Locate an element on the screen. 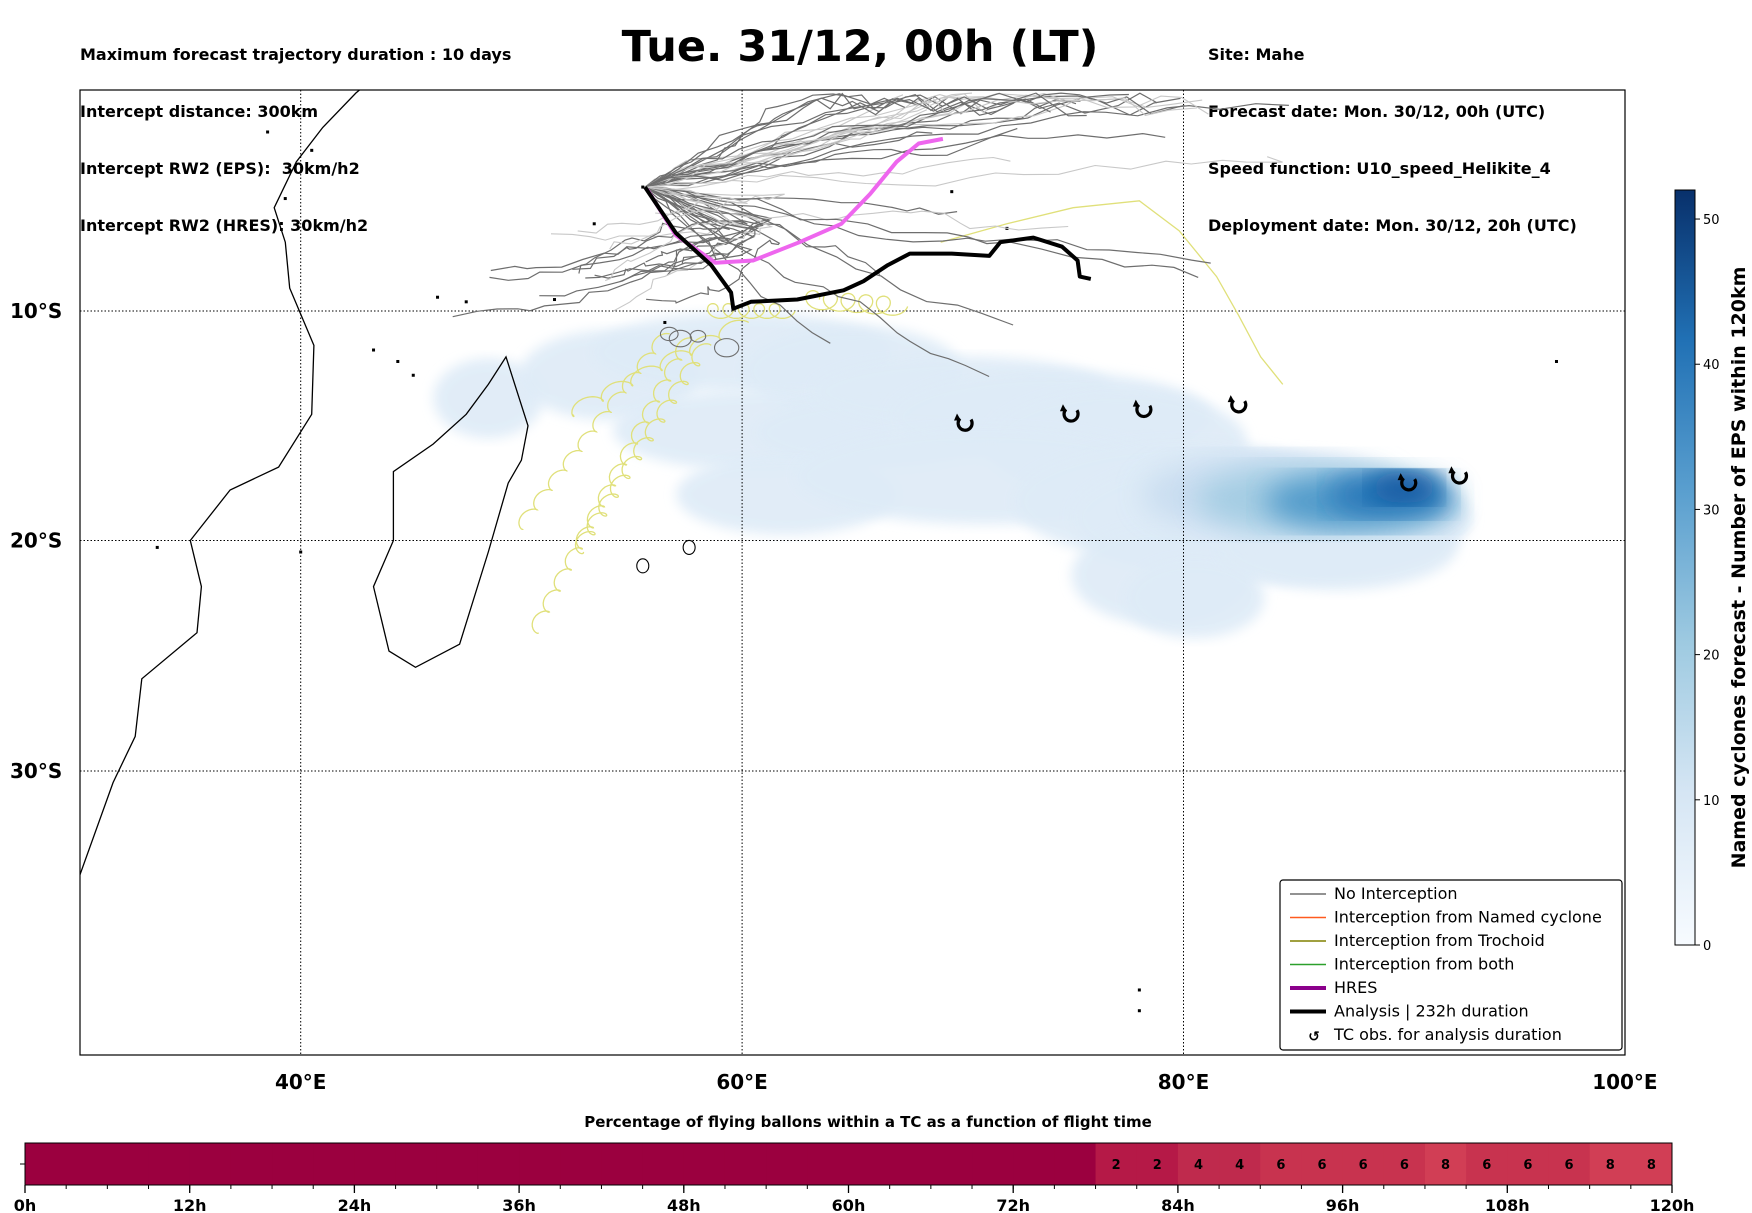  lat-tick-label: 20°S is located at coordinates (36, 541).